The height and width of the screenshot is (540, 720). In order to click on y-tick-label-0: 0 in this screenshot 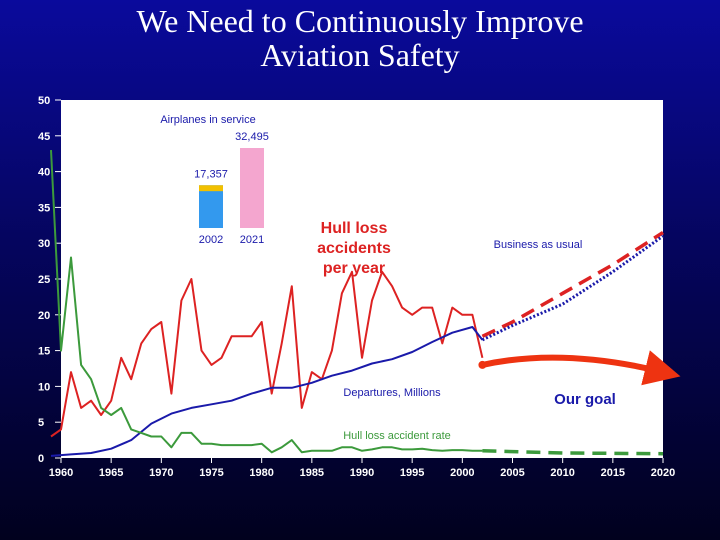, I will do `click(41, 459)`.